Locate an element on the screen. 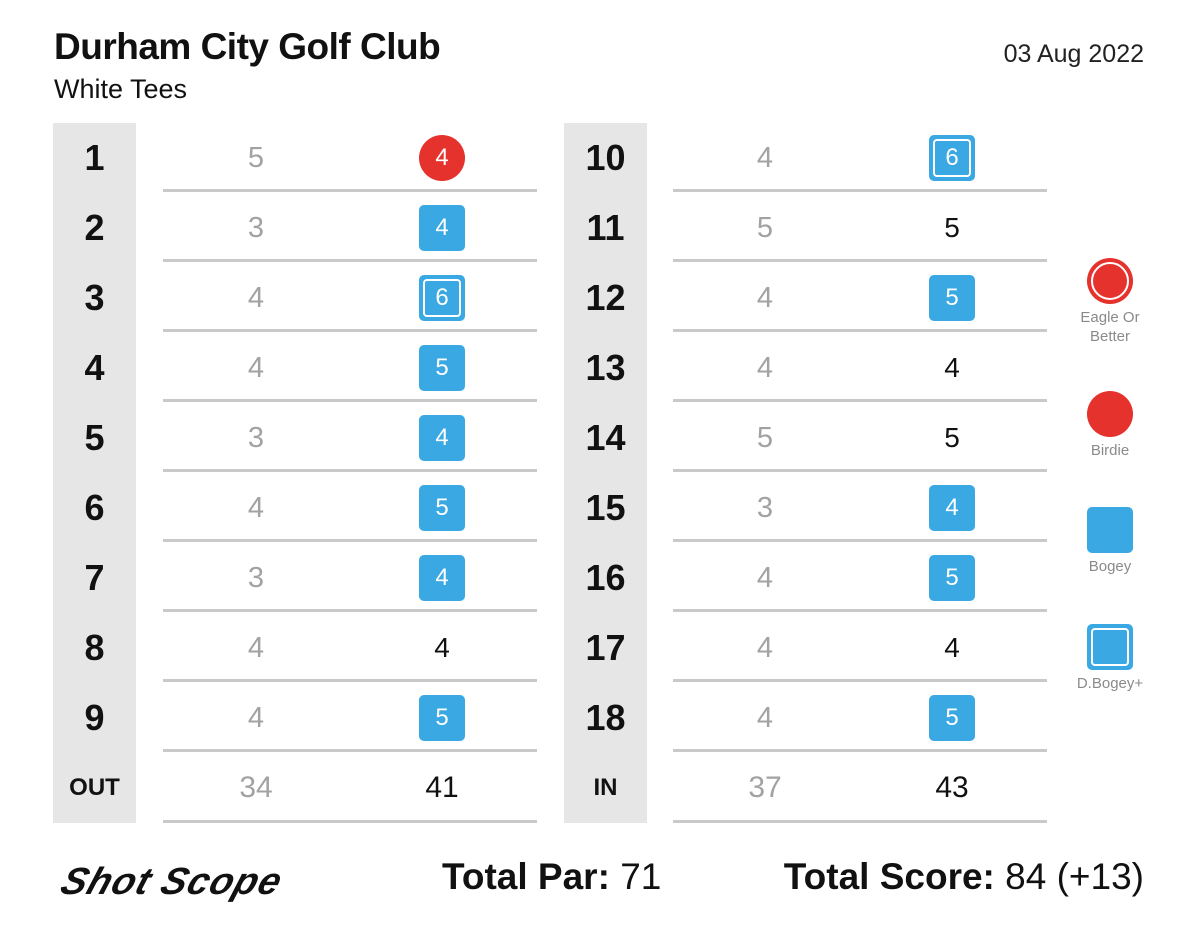 The image size is (1200, 933). out-divider is located at coordinates (350, 821).